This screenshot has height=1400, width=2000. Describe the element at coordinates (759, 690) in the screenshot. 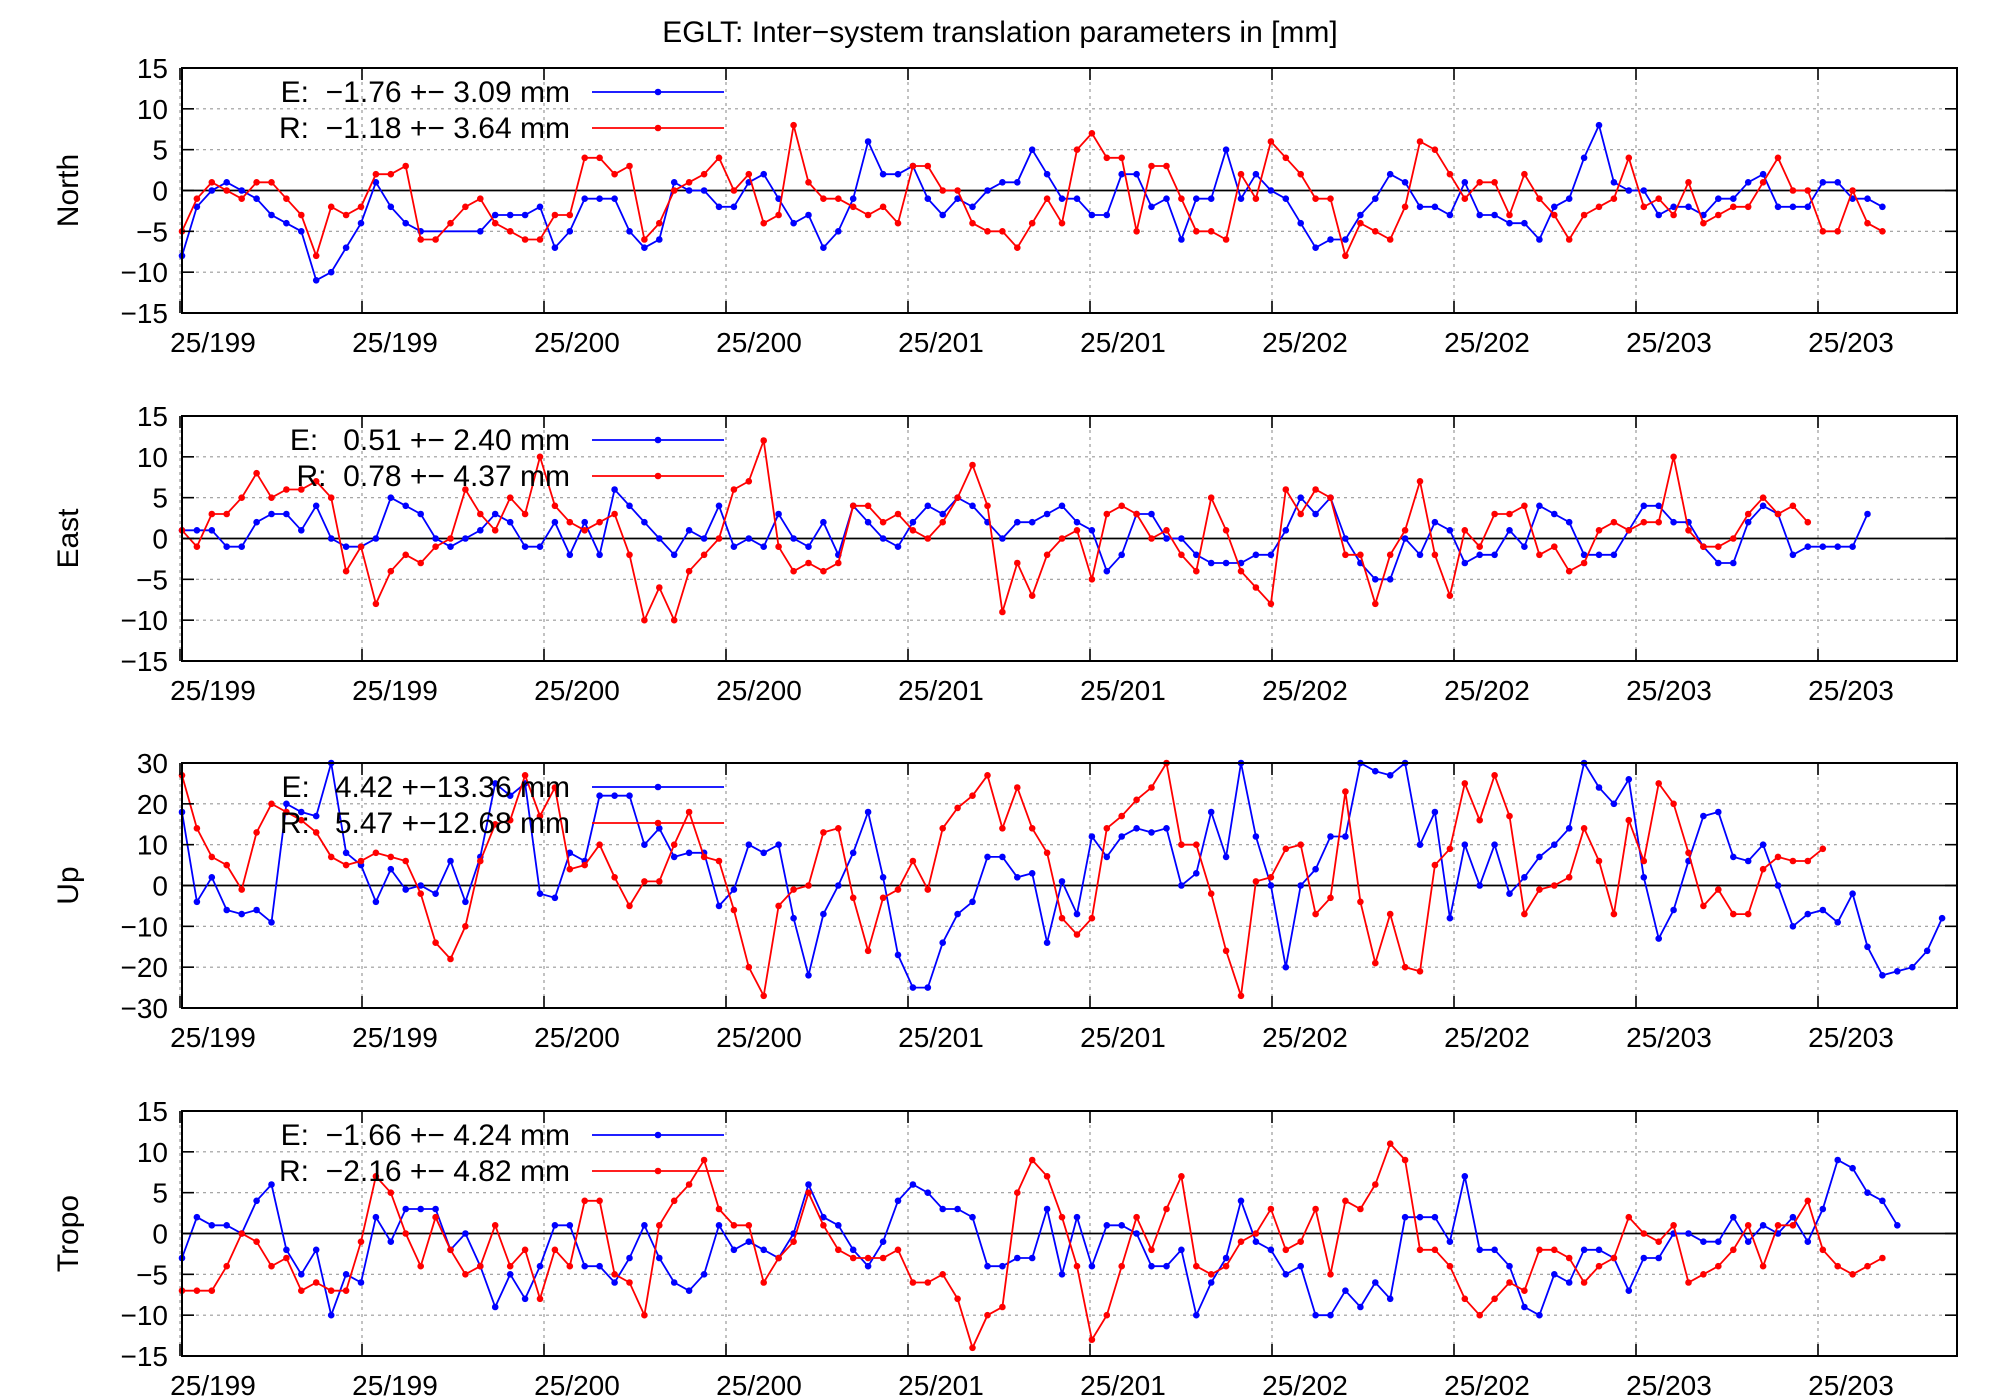

I see `x-tick-label: 25/200` at that location.